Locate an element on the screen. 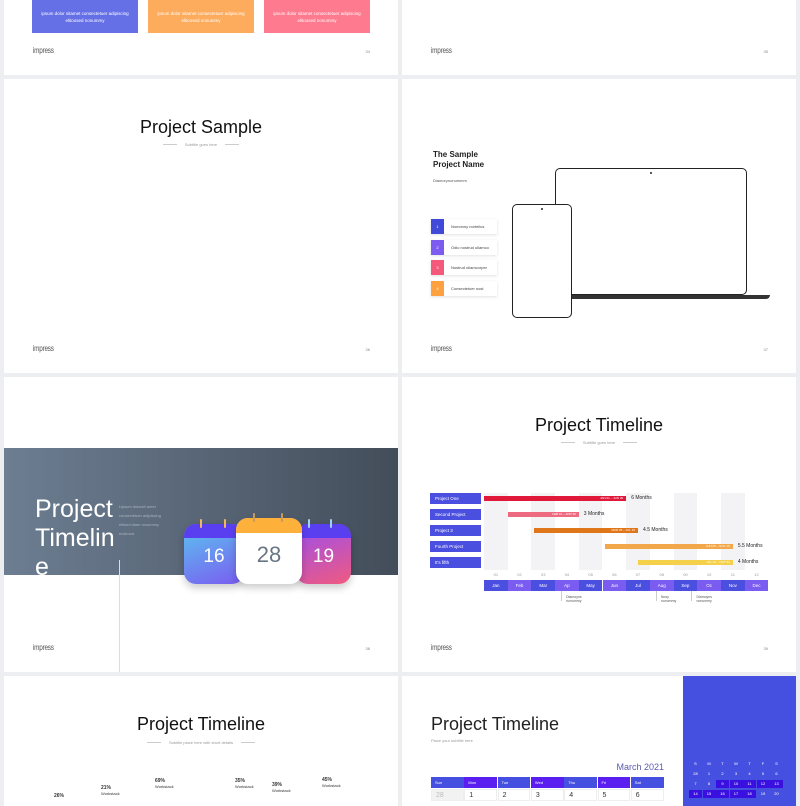 The image size is (800, 806). month-number-label: 02 is located at coordinates (519, 574).